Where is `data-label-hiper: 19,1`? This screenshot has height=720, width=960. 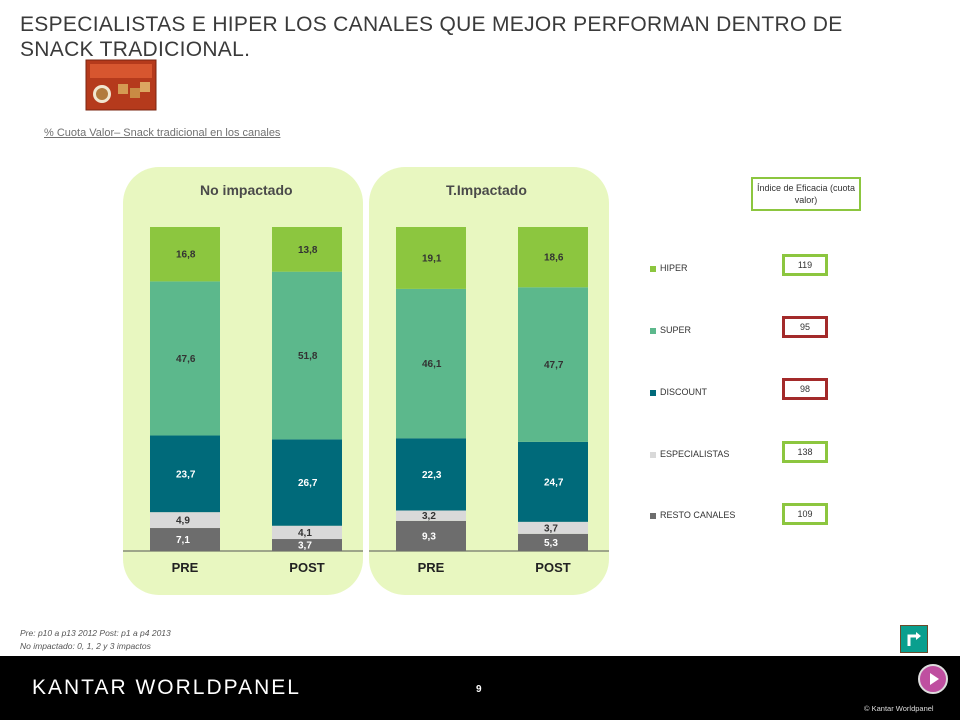
data-label-hiper: 19,1 is located at coordinates (432, 258).